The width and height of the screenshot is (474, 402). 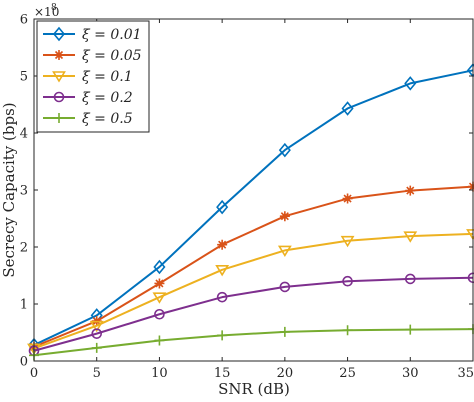 What do you see at coordinates (24, 77) in the screenshot?
I see `y-tick-label: 5` at bounding box center [24, 77].